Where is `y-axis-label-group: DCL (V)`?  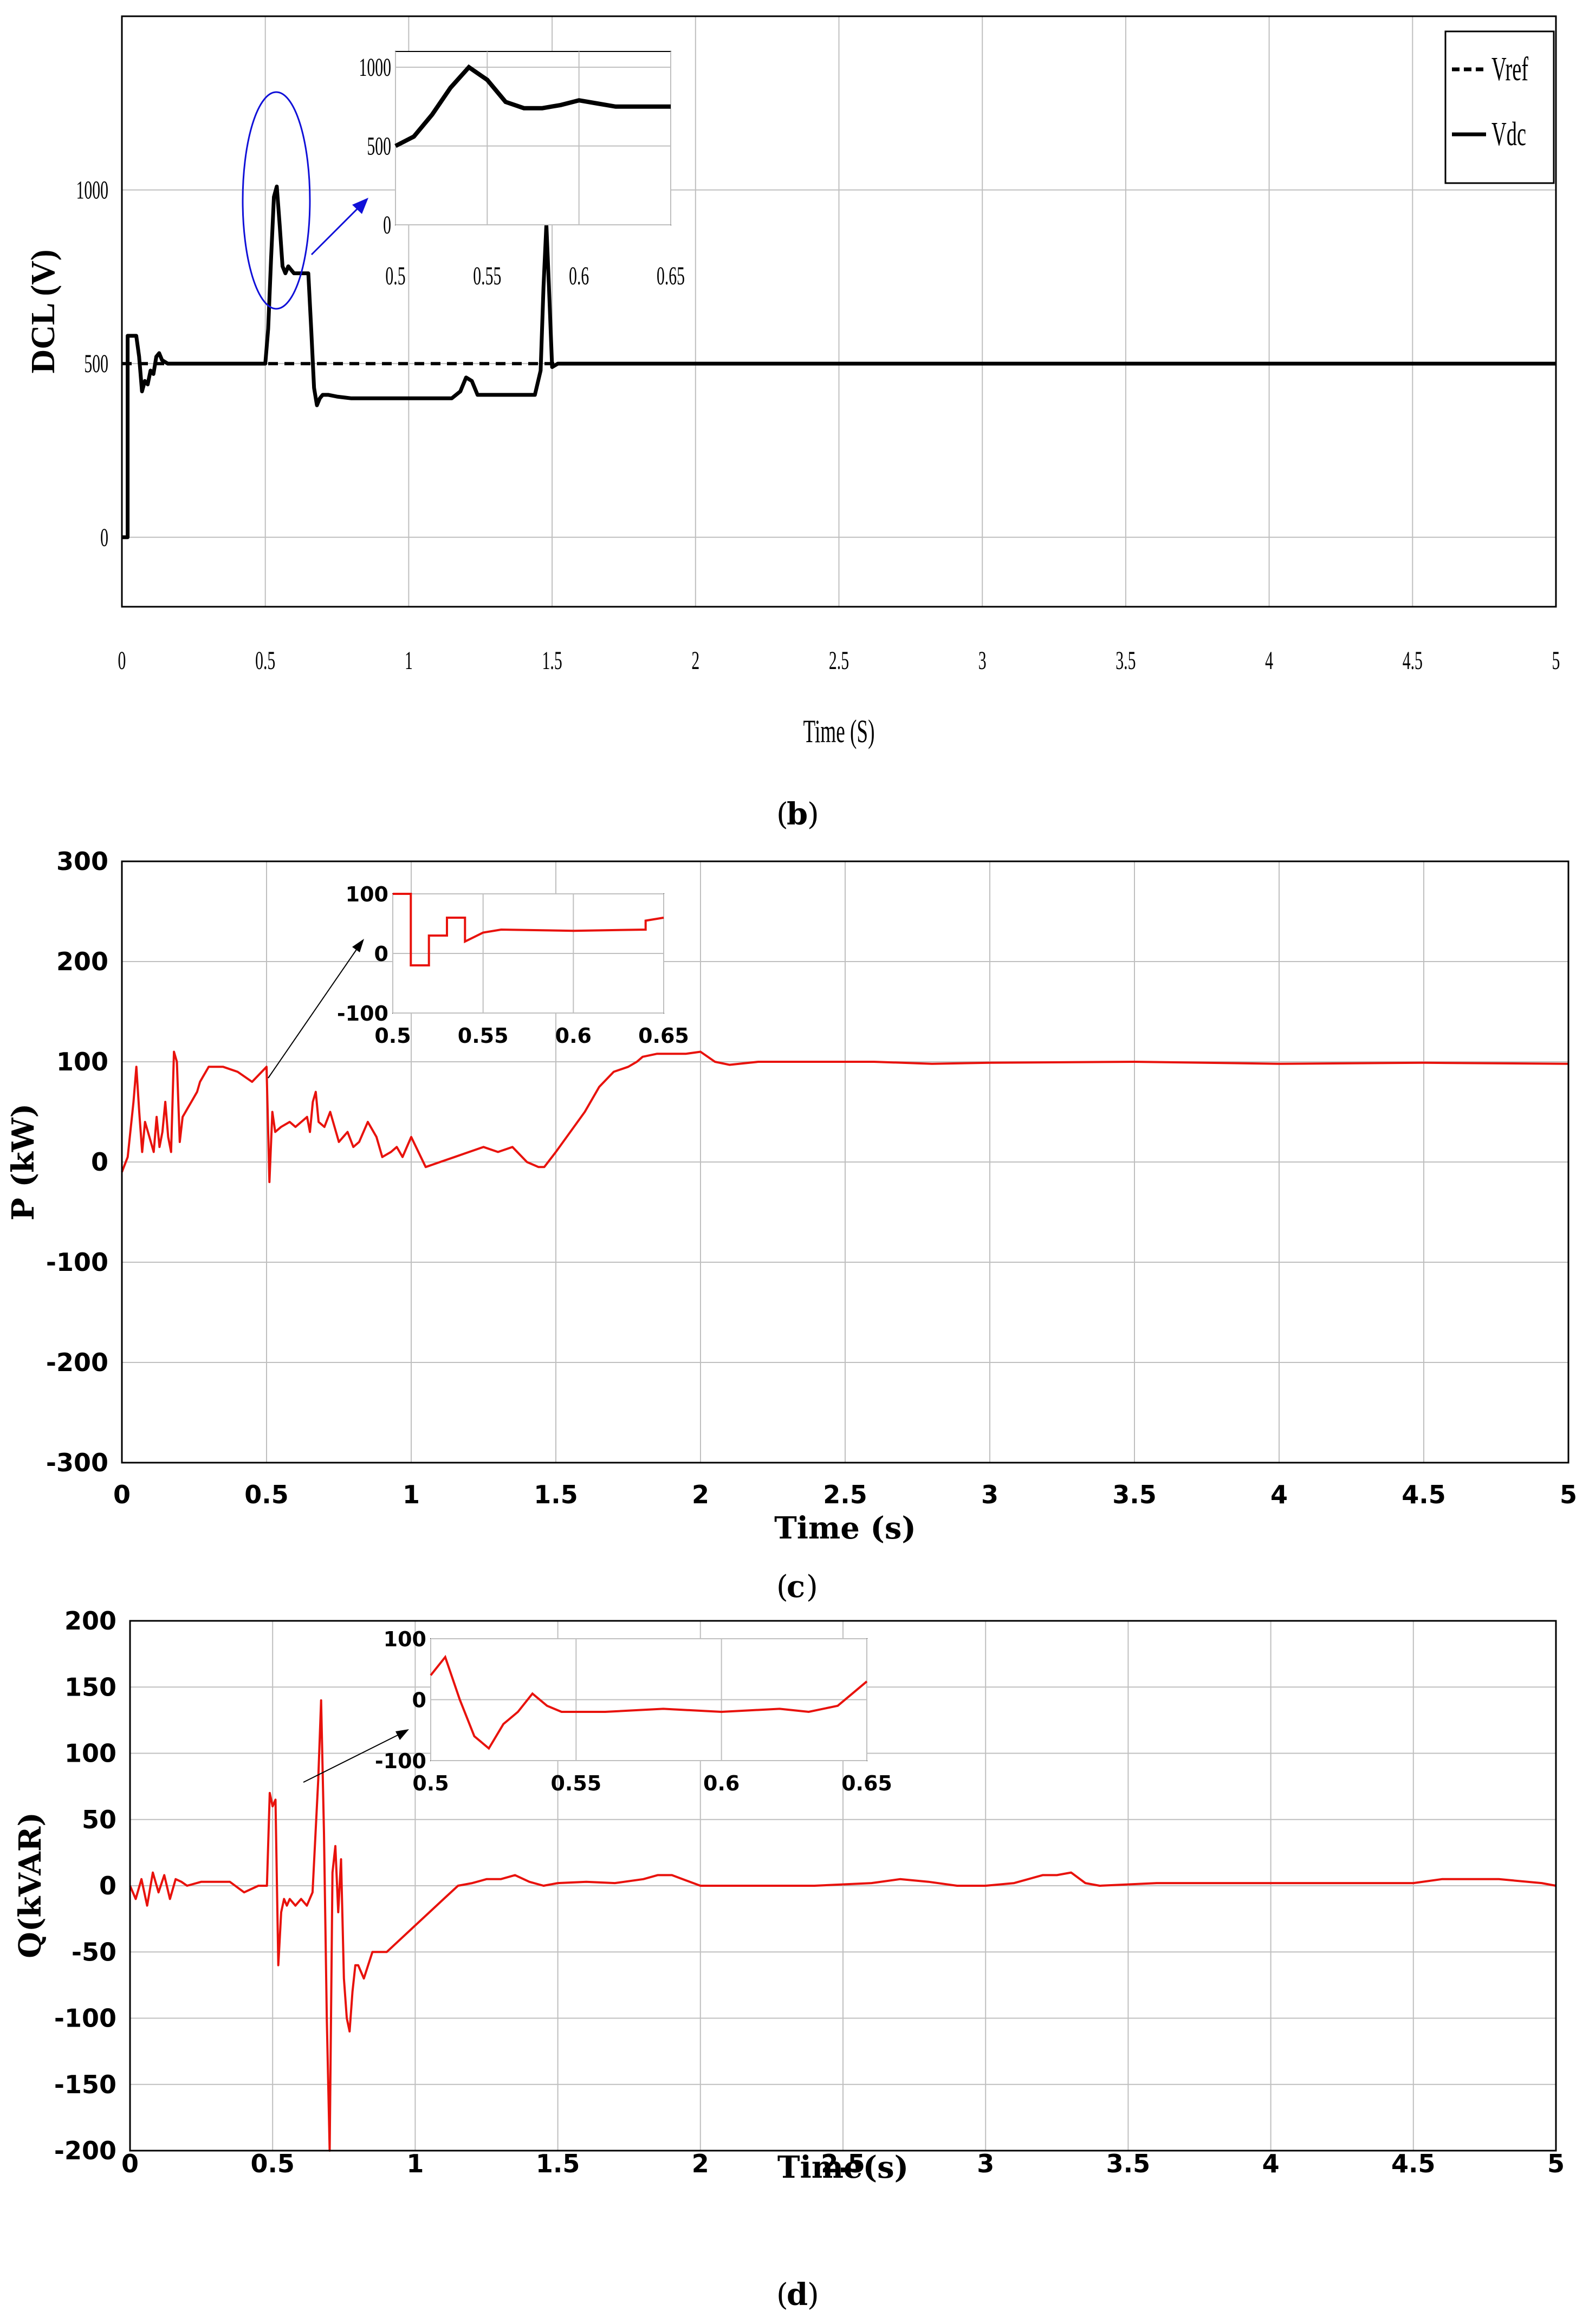 y-axis-label-group: DCL (V) is located at coordinates (43, 311).